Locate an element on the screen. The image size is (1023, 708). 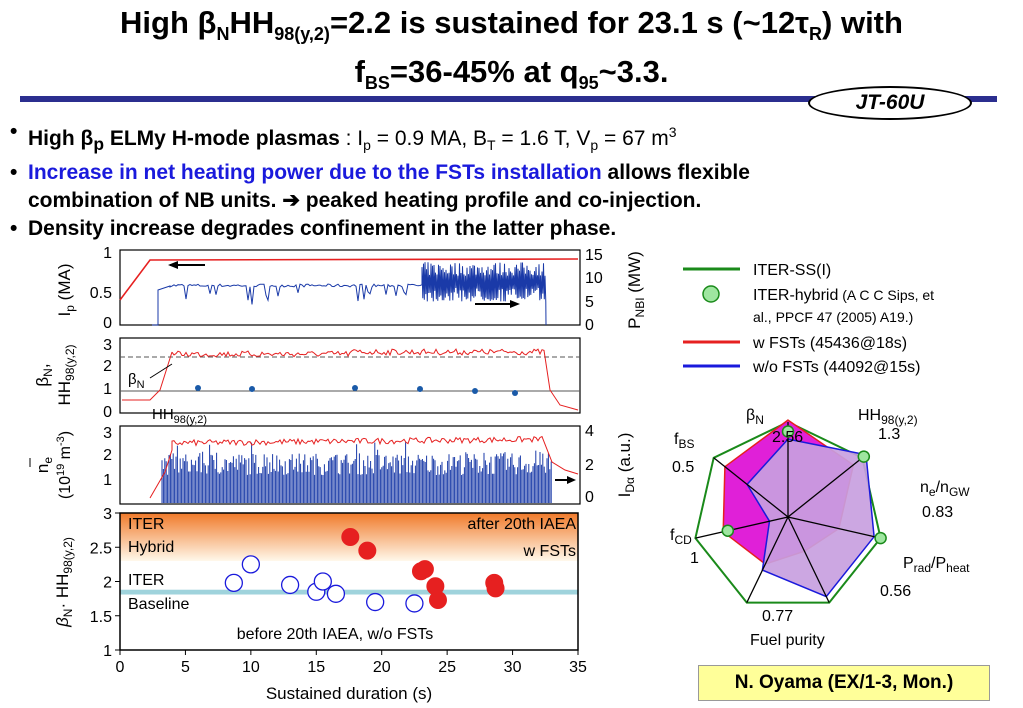
beta-tick: 0 is located at coordinates (107, 412).